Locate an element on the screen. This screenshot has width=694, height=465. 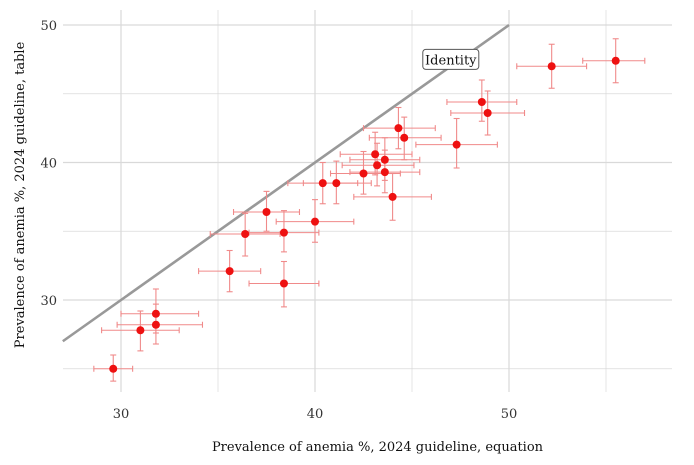
identity-label: Identity is located at coordinates (451, 59).